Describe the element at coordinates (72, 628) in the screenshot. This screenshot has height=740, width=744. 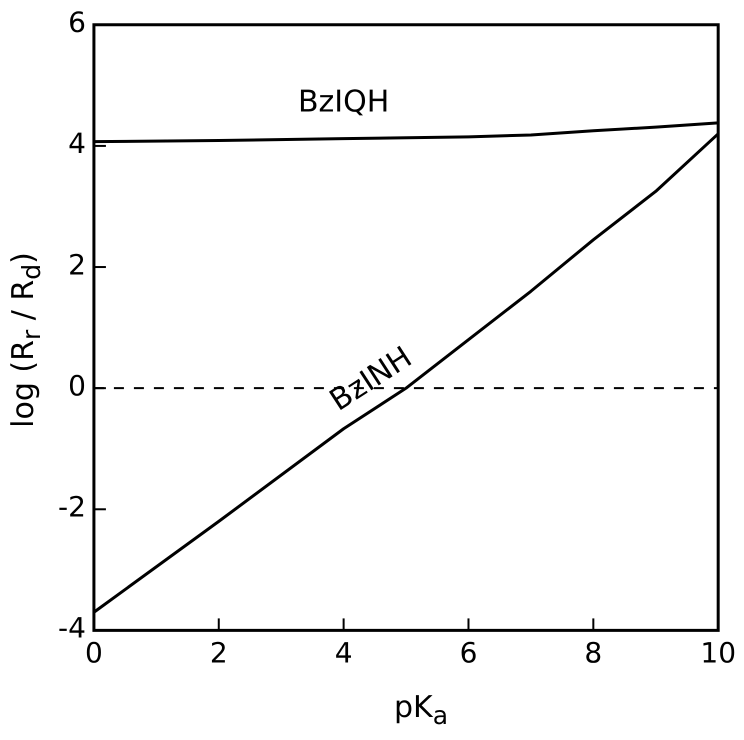
I see `y-tick-label: -4` at that location.